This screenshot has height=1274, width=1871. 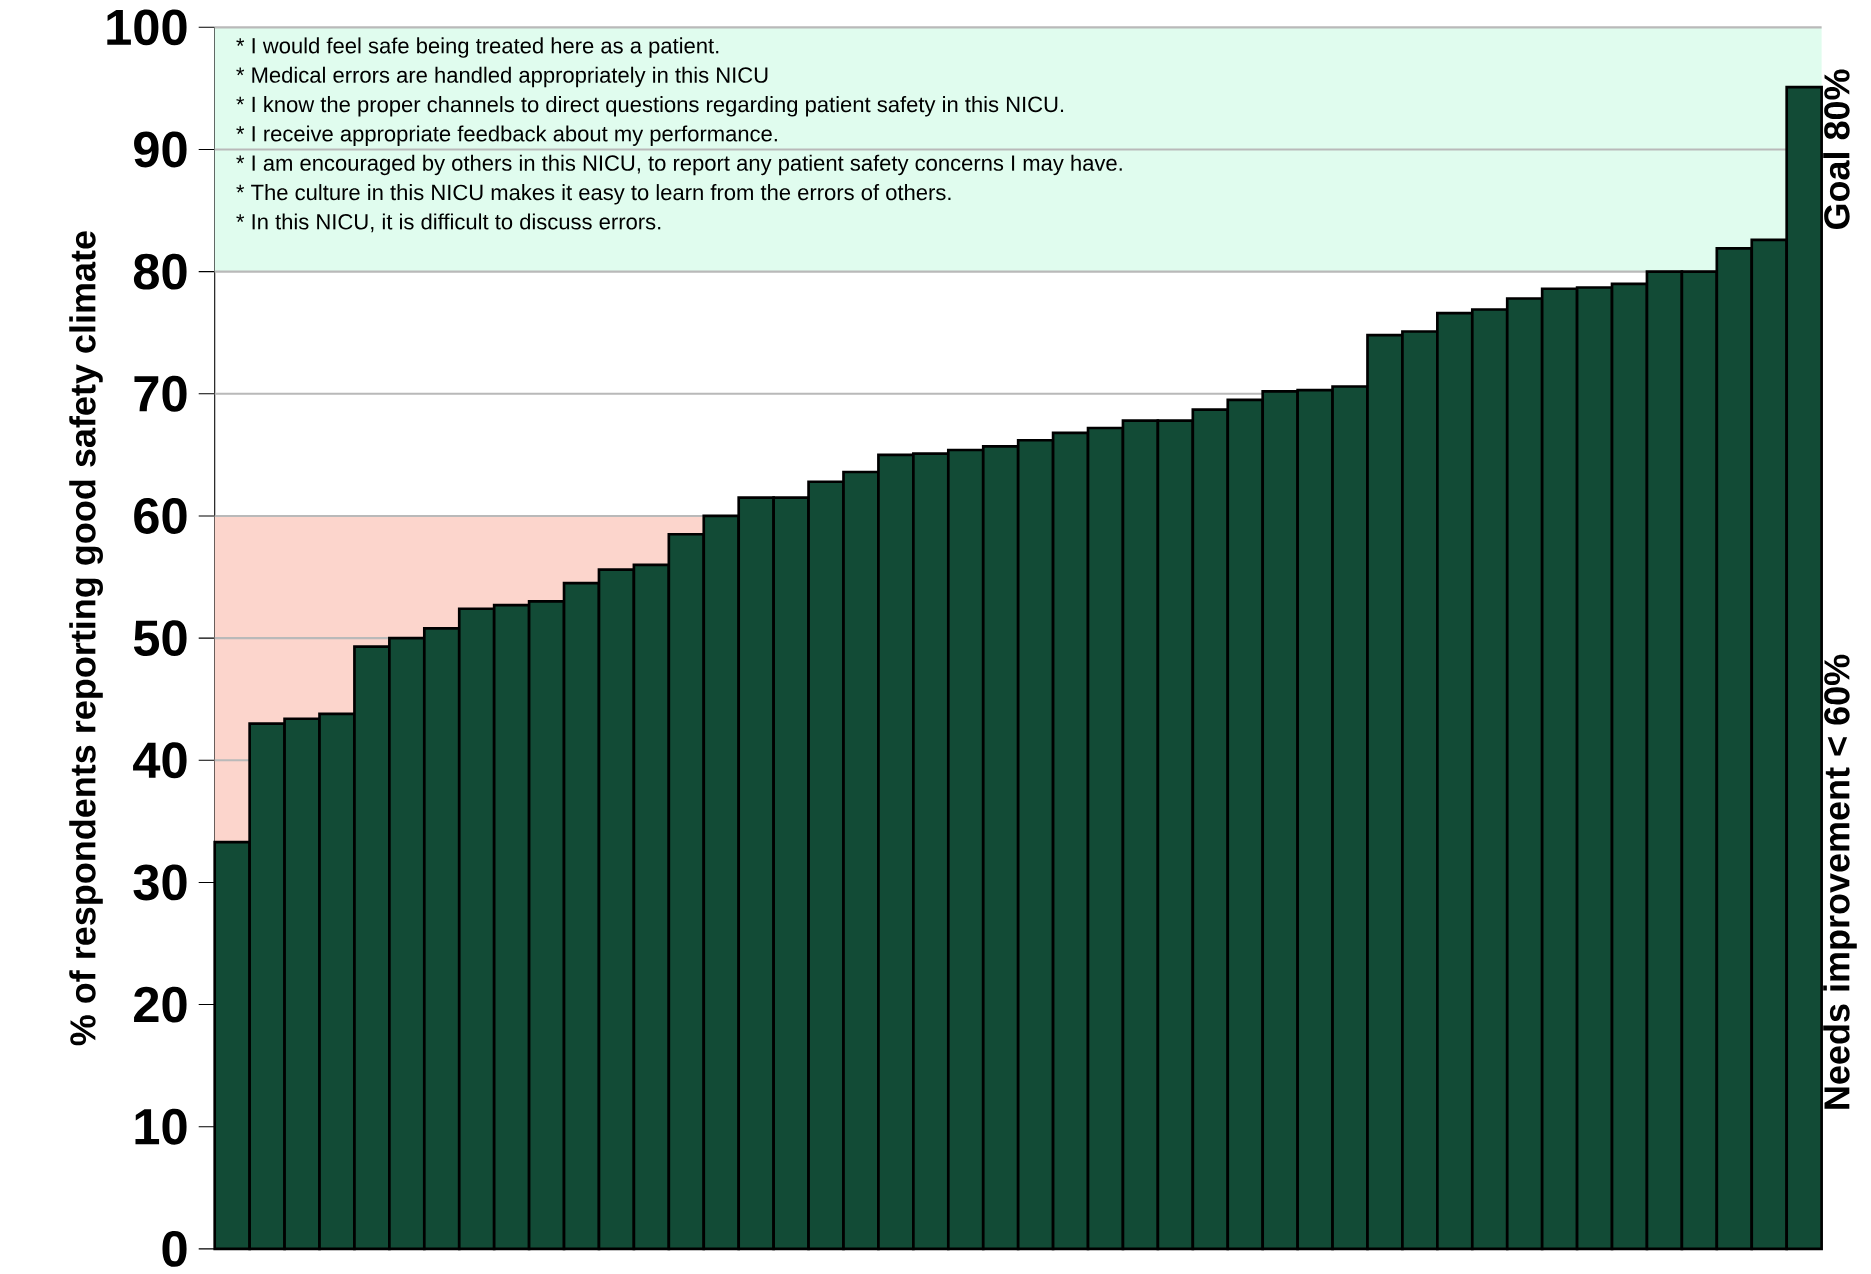 I want to click on annotation: * I am encouraged by others in this NICU, to report any patient safety concerns I may have., so click(x=679, y=165).